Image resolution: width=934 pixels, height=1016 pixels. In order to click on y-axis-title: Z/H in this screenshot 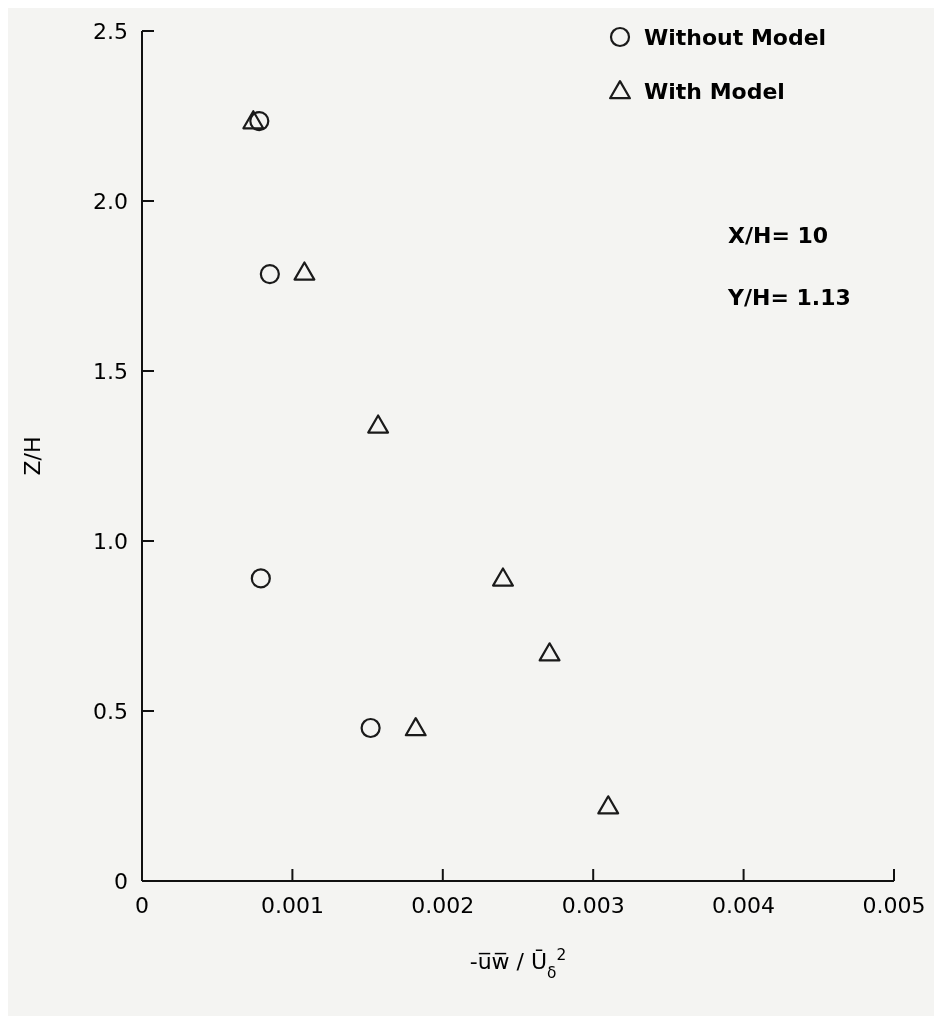, I will do `click(32, 456)`.